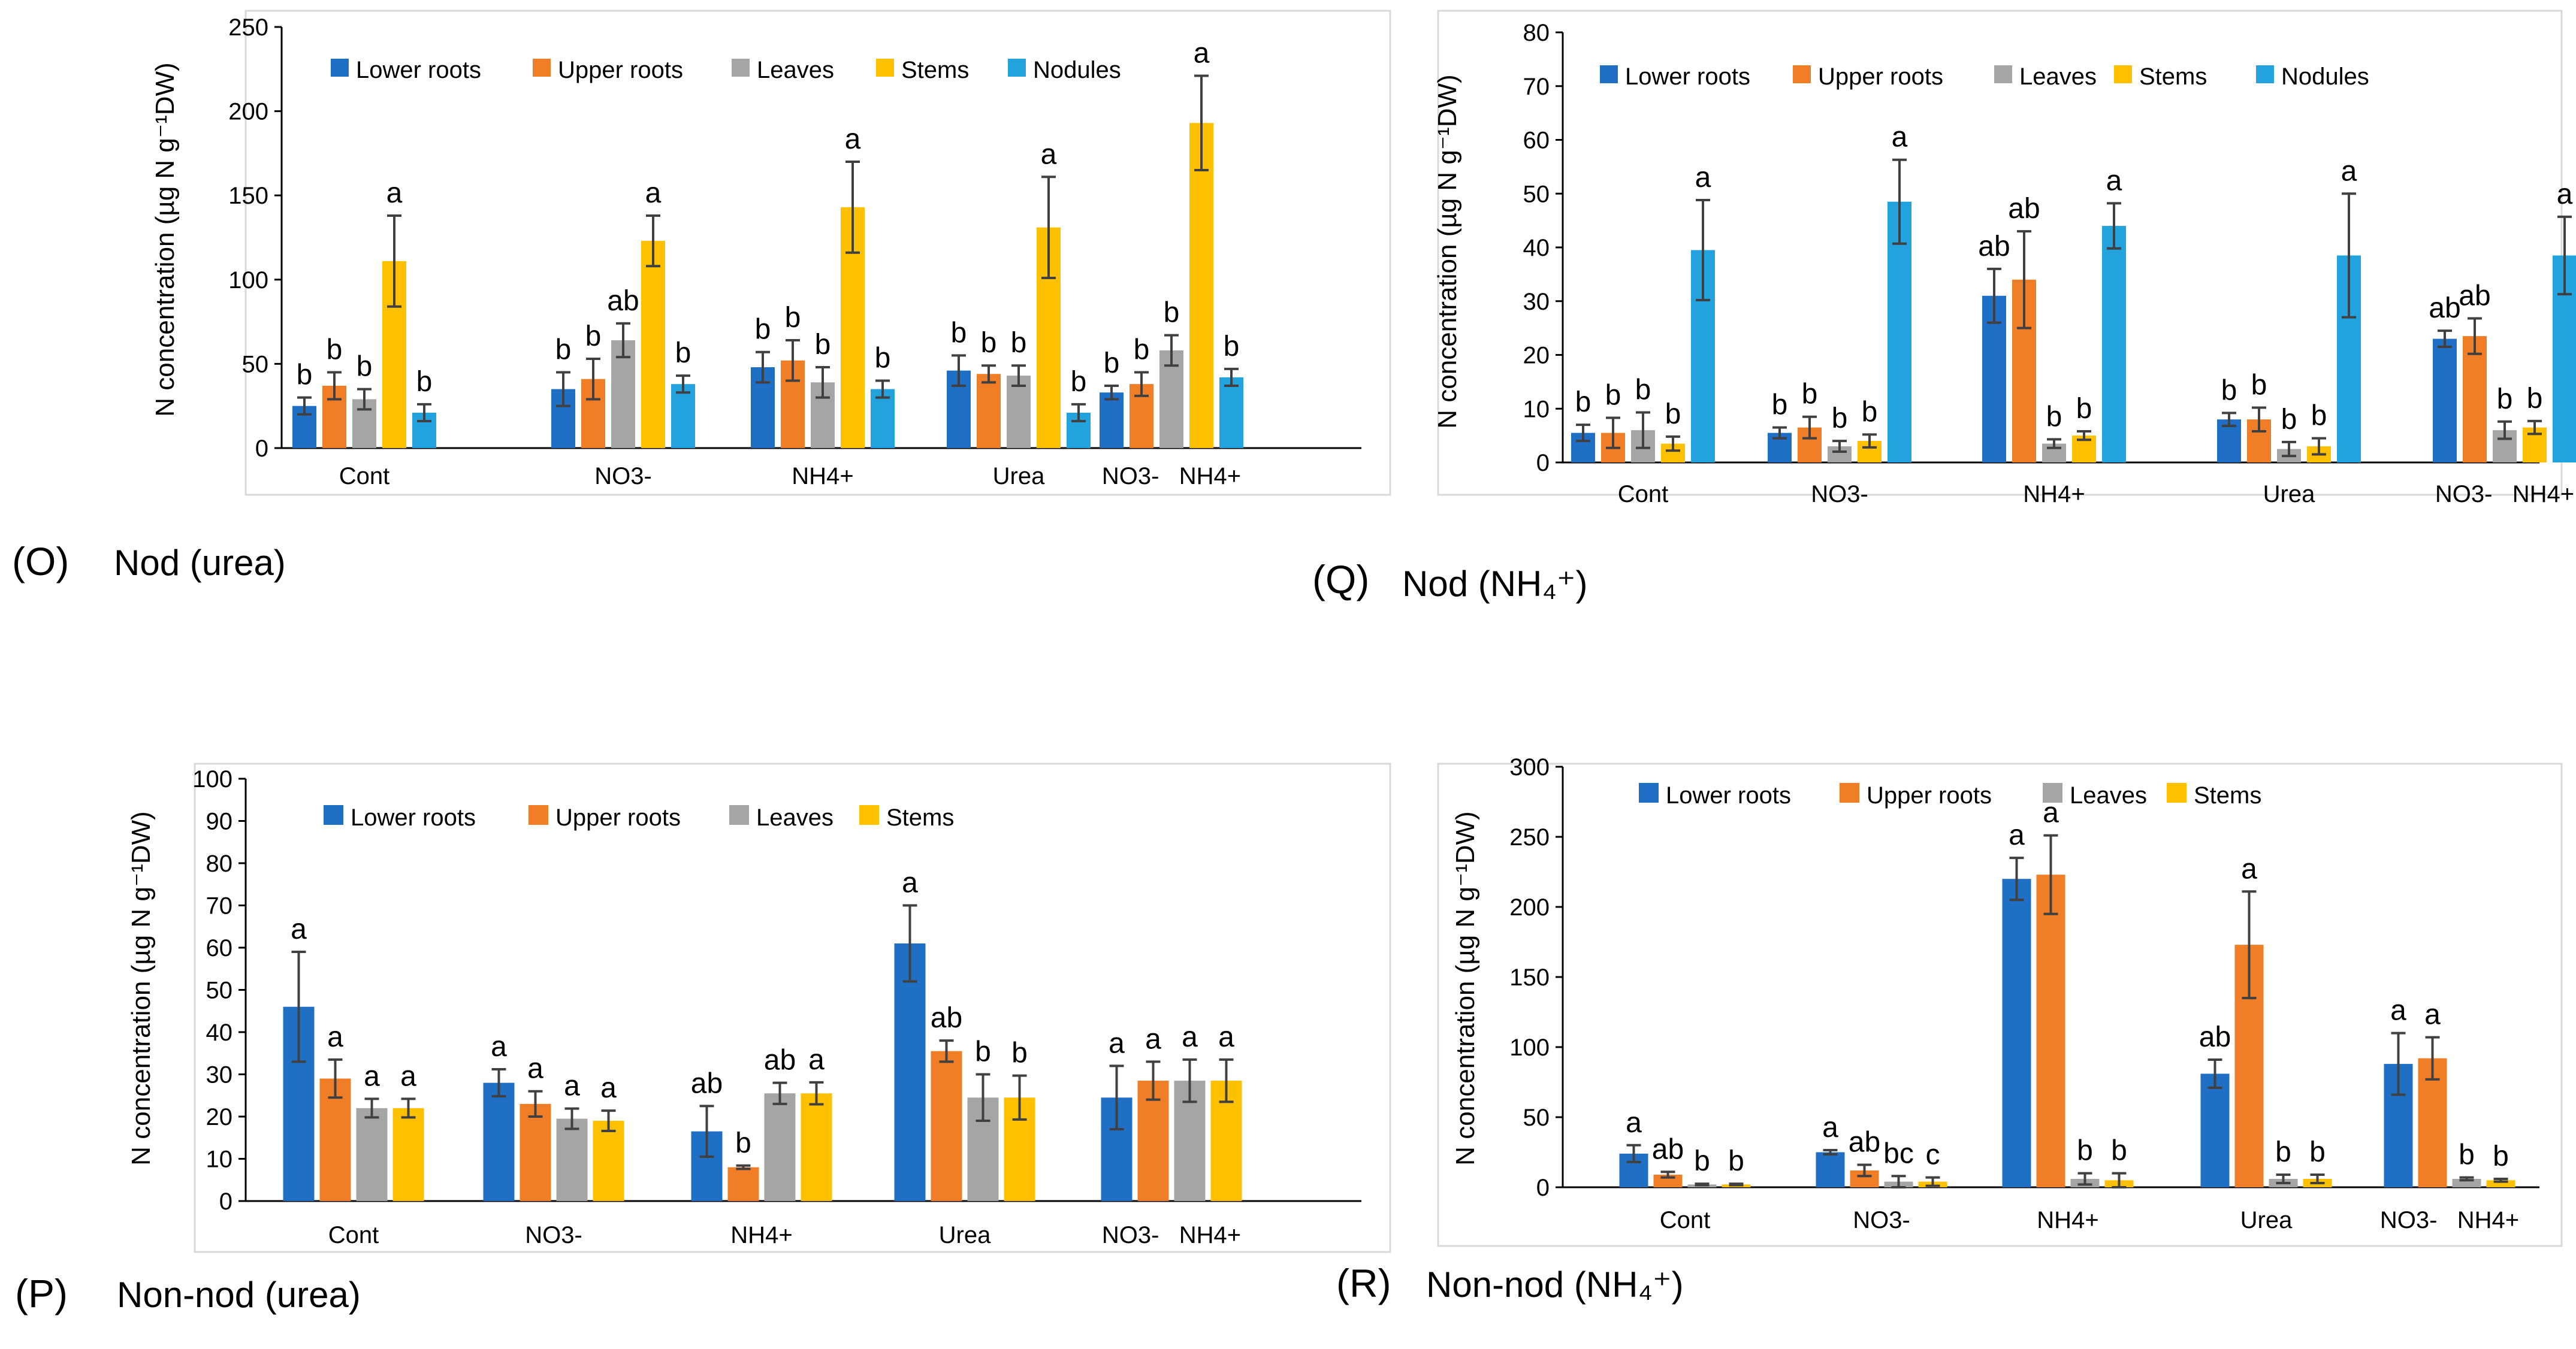 The width and height of the screenshot is (2576, 1349). Describe the element at coordinates (2325, 76) in the screenshot. I see `legend-label: Nodules` at that location.